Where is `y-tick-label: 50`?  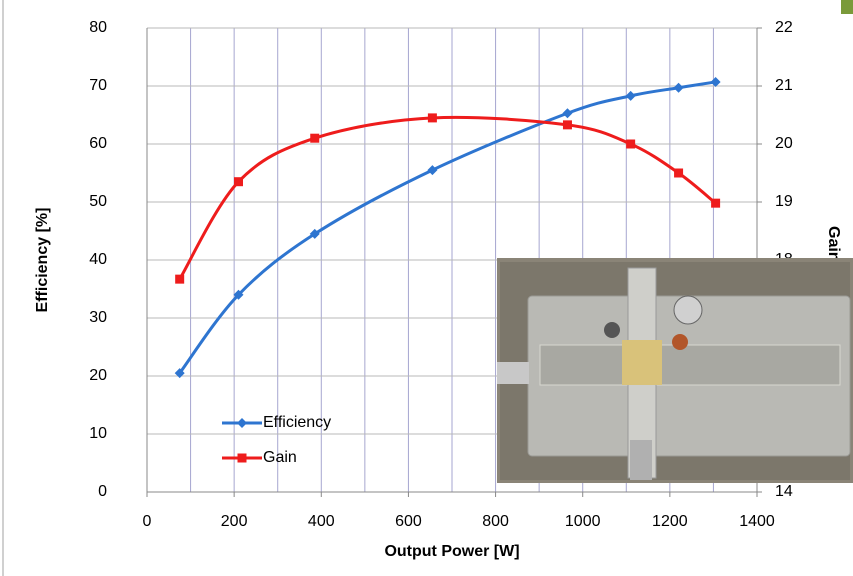
y-tick-label: 50 is located at coordinates (98, 201).